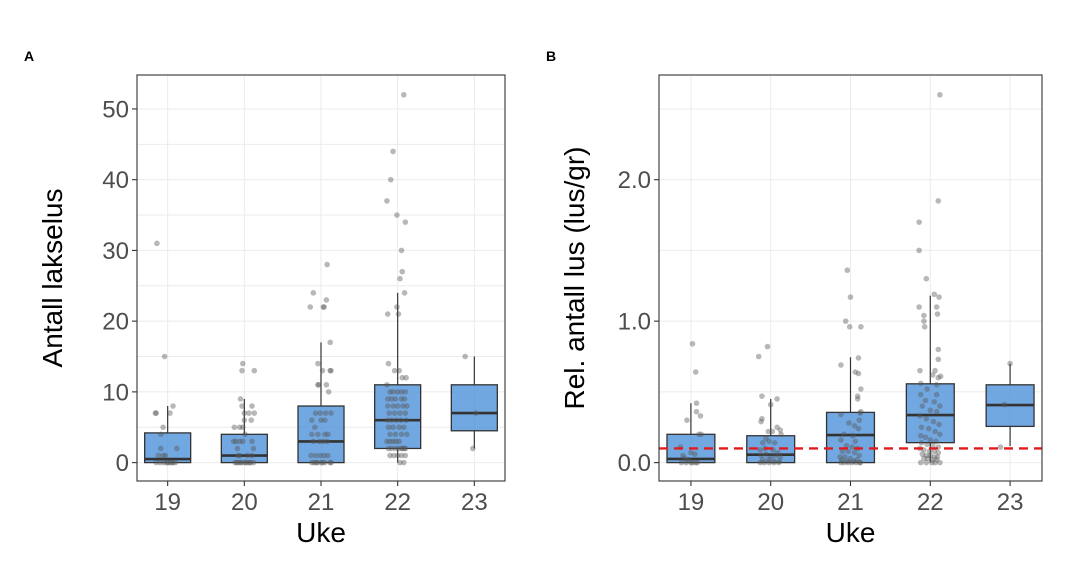  Describe the element at coordinates (691, 502) in the screenshot. I see `x-tick-label: 19` at that location.